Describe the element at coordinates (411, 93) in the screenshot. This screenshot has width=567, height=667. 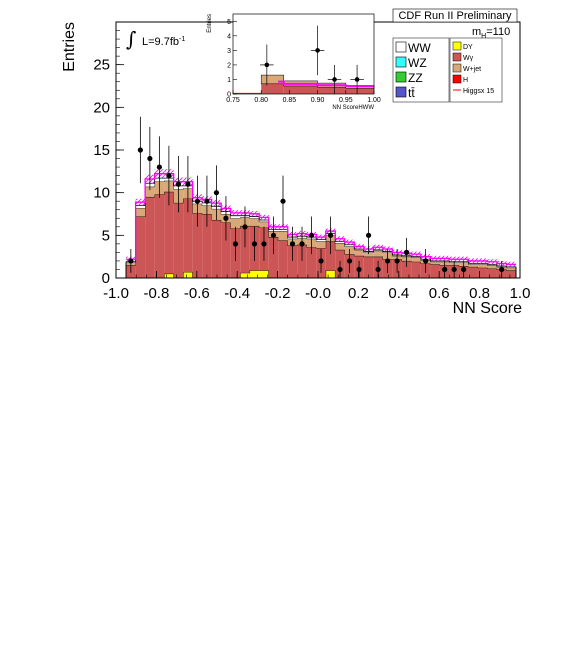
I see `legend-label: tt̄` at that location.